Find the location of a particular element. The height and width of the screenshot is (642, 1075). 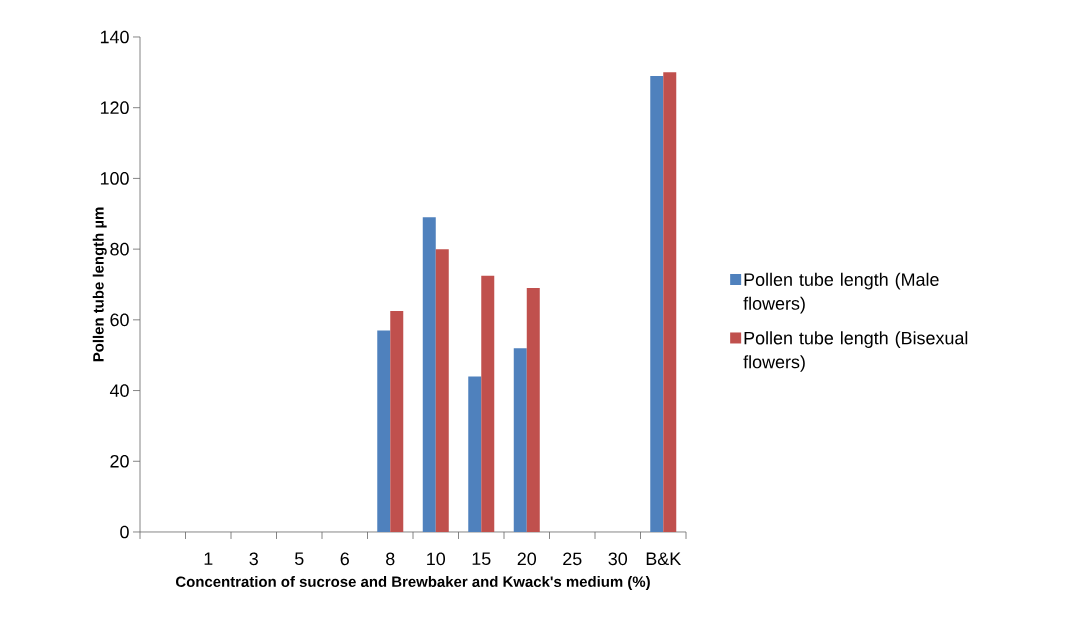

y-tick-label: 40 is located at coordinates (119, 390).